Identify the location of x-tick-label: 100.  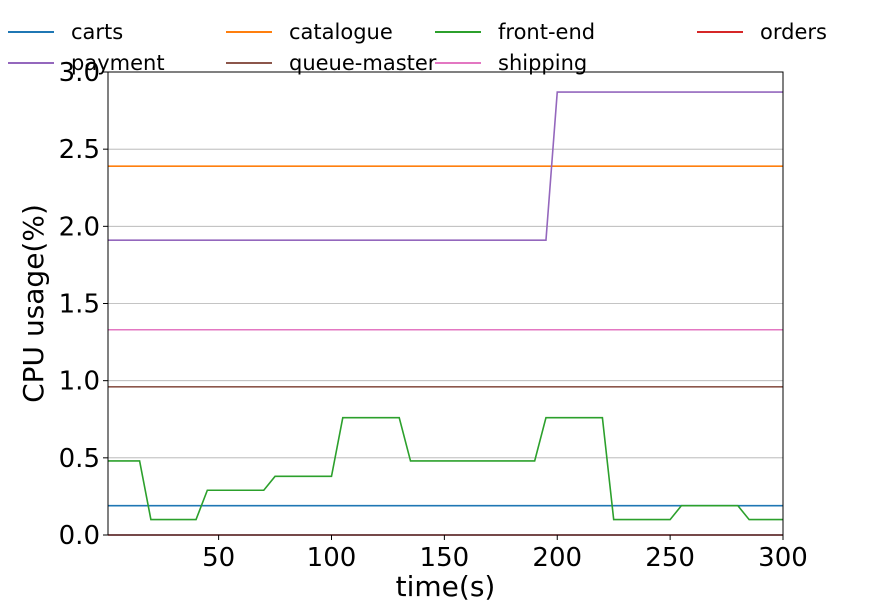
(332, 558).